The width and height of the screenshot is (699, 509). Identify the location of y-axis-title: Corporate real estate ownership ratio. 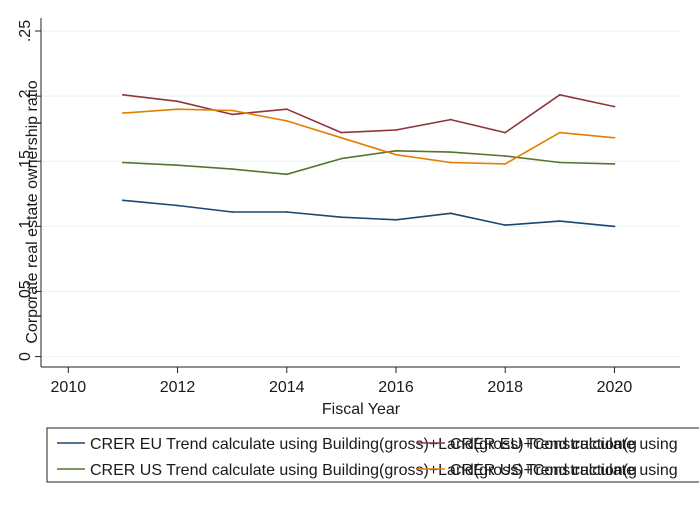
(32, 211).